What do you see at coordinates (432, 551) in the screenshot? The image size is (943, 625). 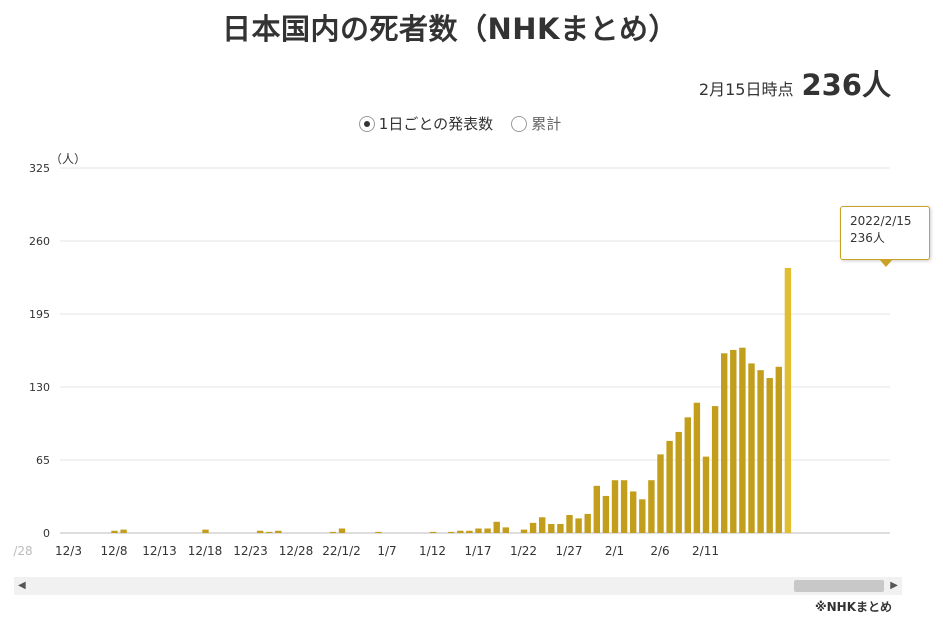 I see `x-tick-label: 1/12` at bounding box center [432, 551].